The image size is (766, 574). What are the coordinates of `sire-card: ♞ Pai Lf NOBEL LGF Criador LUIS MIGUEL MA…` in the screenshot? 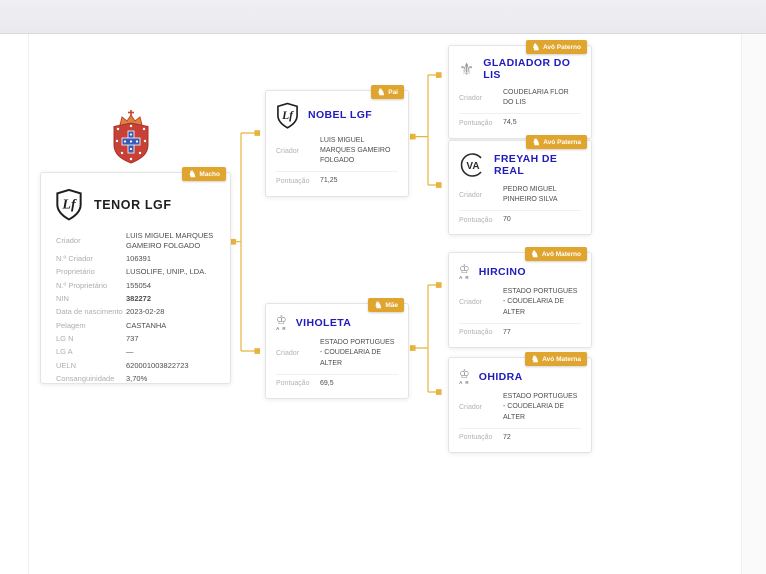 It's located at (337, 141).